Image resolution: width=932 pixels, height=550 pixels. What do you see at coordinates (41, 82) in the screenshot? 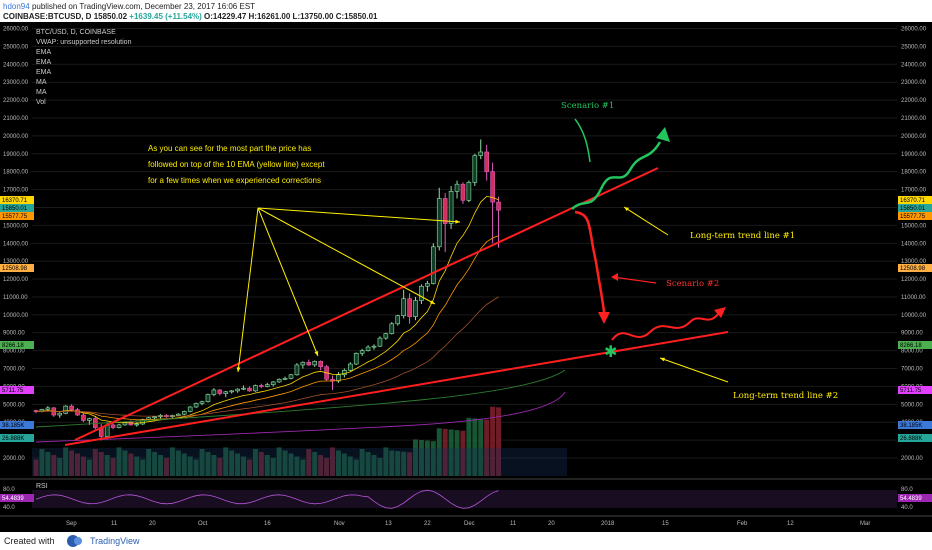
I see `legend-entry: MA` at bounding box center [41, 82].